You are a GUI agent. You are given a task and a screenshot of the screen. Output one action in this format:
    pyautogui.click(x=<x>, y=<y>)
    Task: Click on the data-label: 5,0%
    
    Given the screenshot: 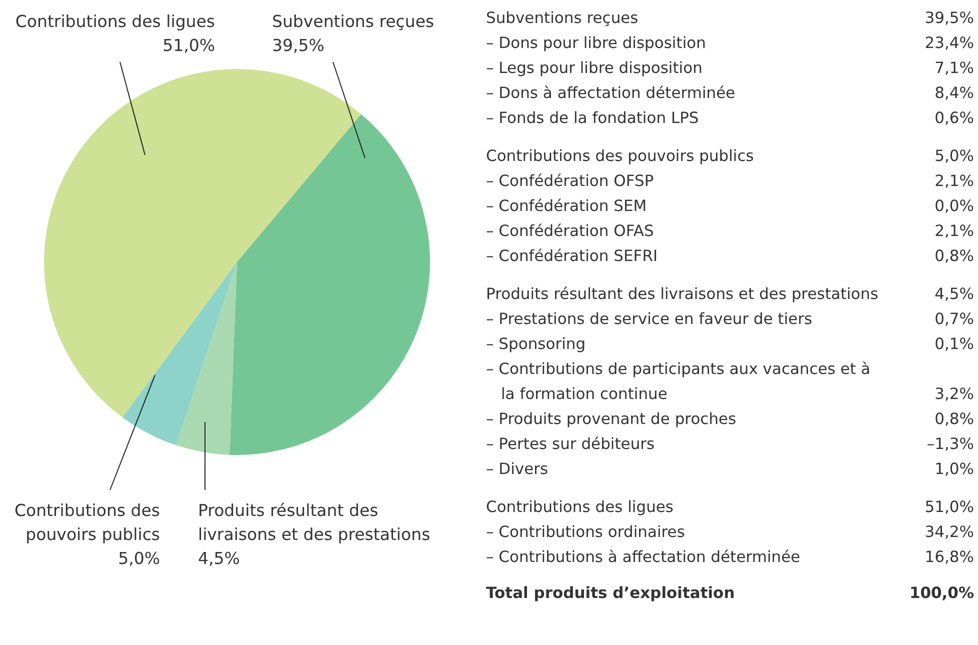 What is the action you would take?
    pyautogui.click(x=139, y=558)
    